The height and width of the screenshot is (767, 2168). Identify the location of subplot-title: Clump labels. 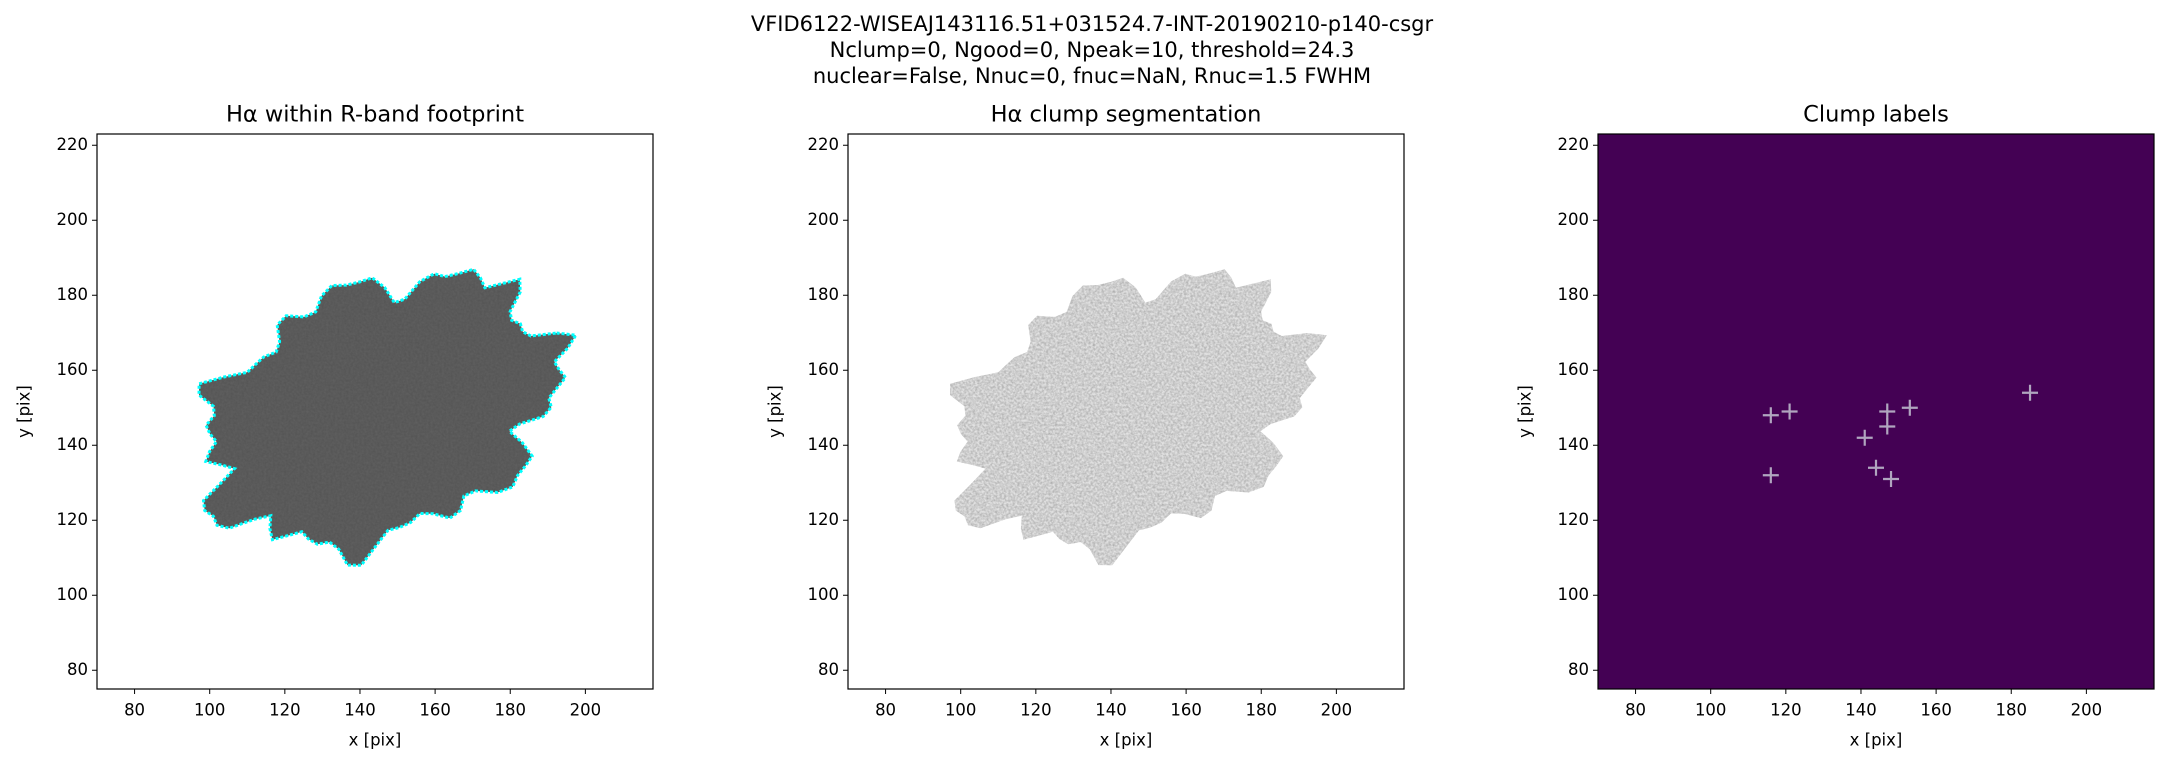
(1876, 115).